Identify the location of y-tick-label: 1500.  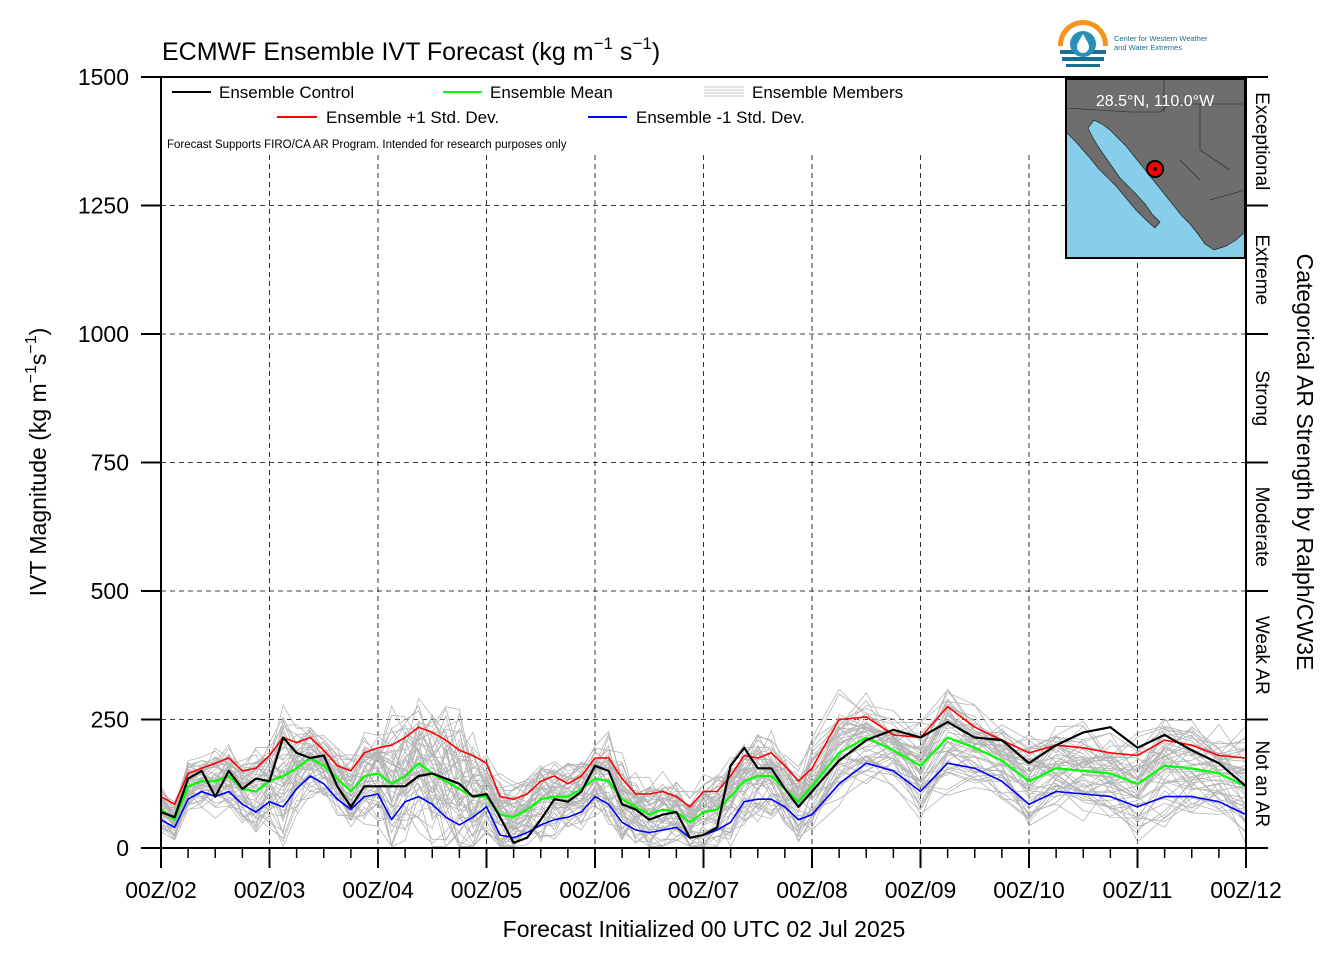
(103, 77).